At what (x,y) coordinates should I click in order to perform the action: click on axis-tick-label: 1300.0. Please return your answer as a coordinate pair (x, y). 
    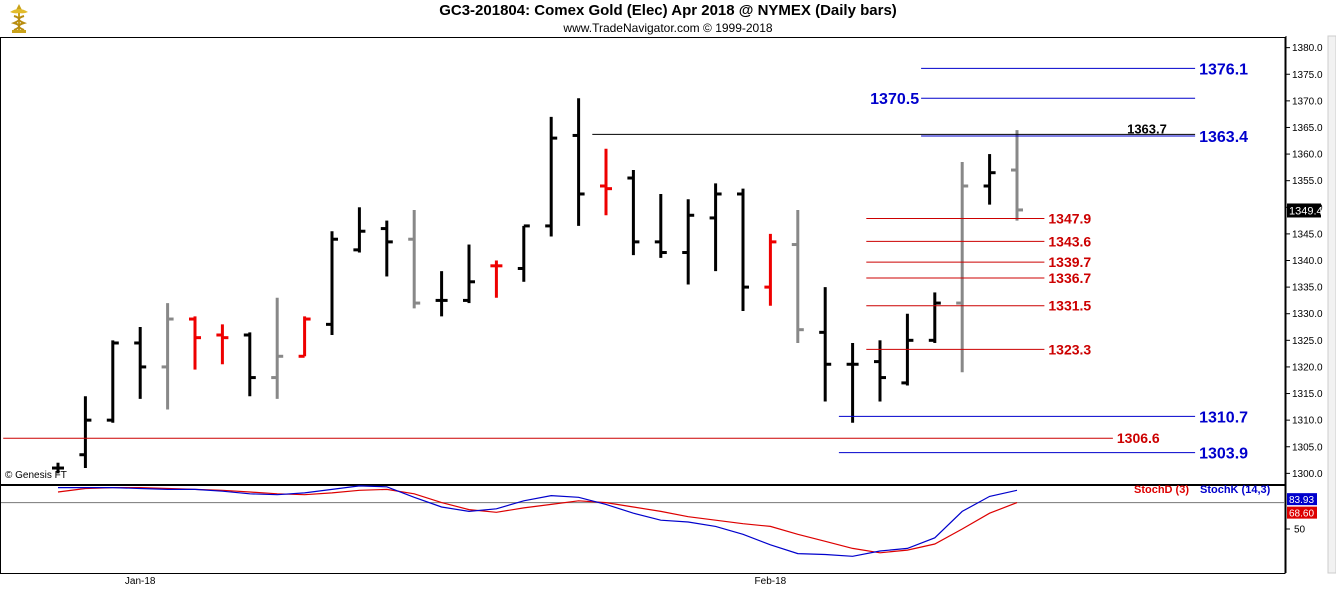
    Looking at the image, I should click on (1307, 474).